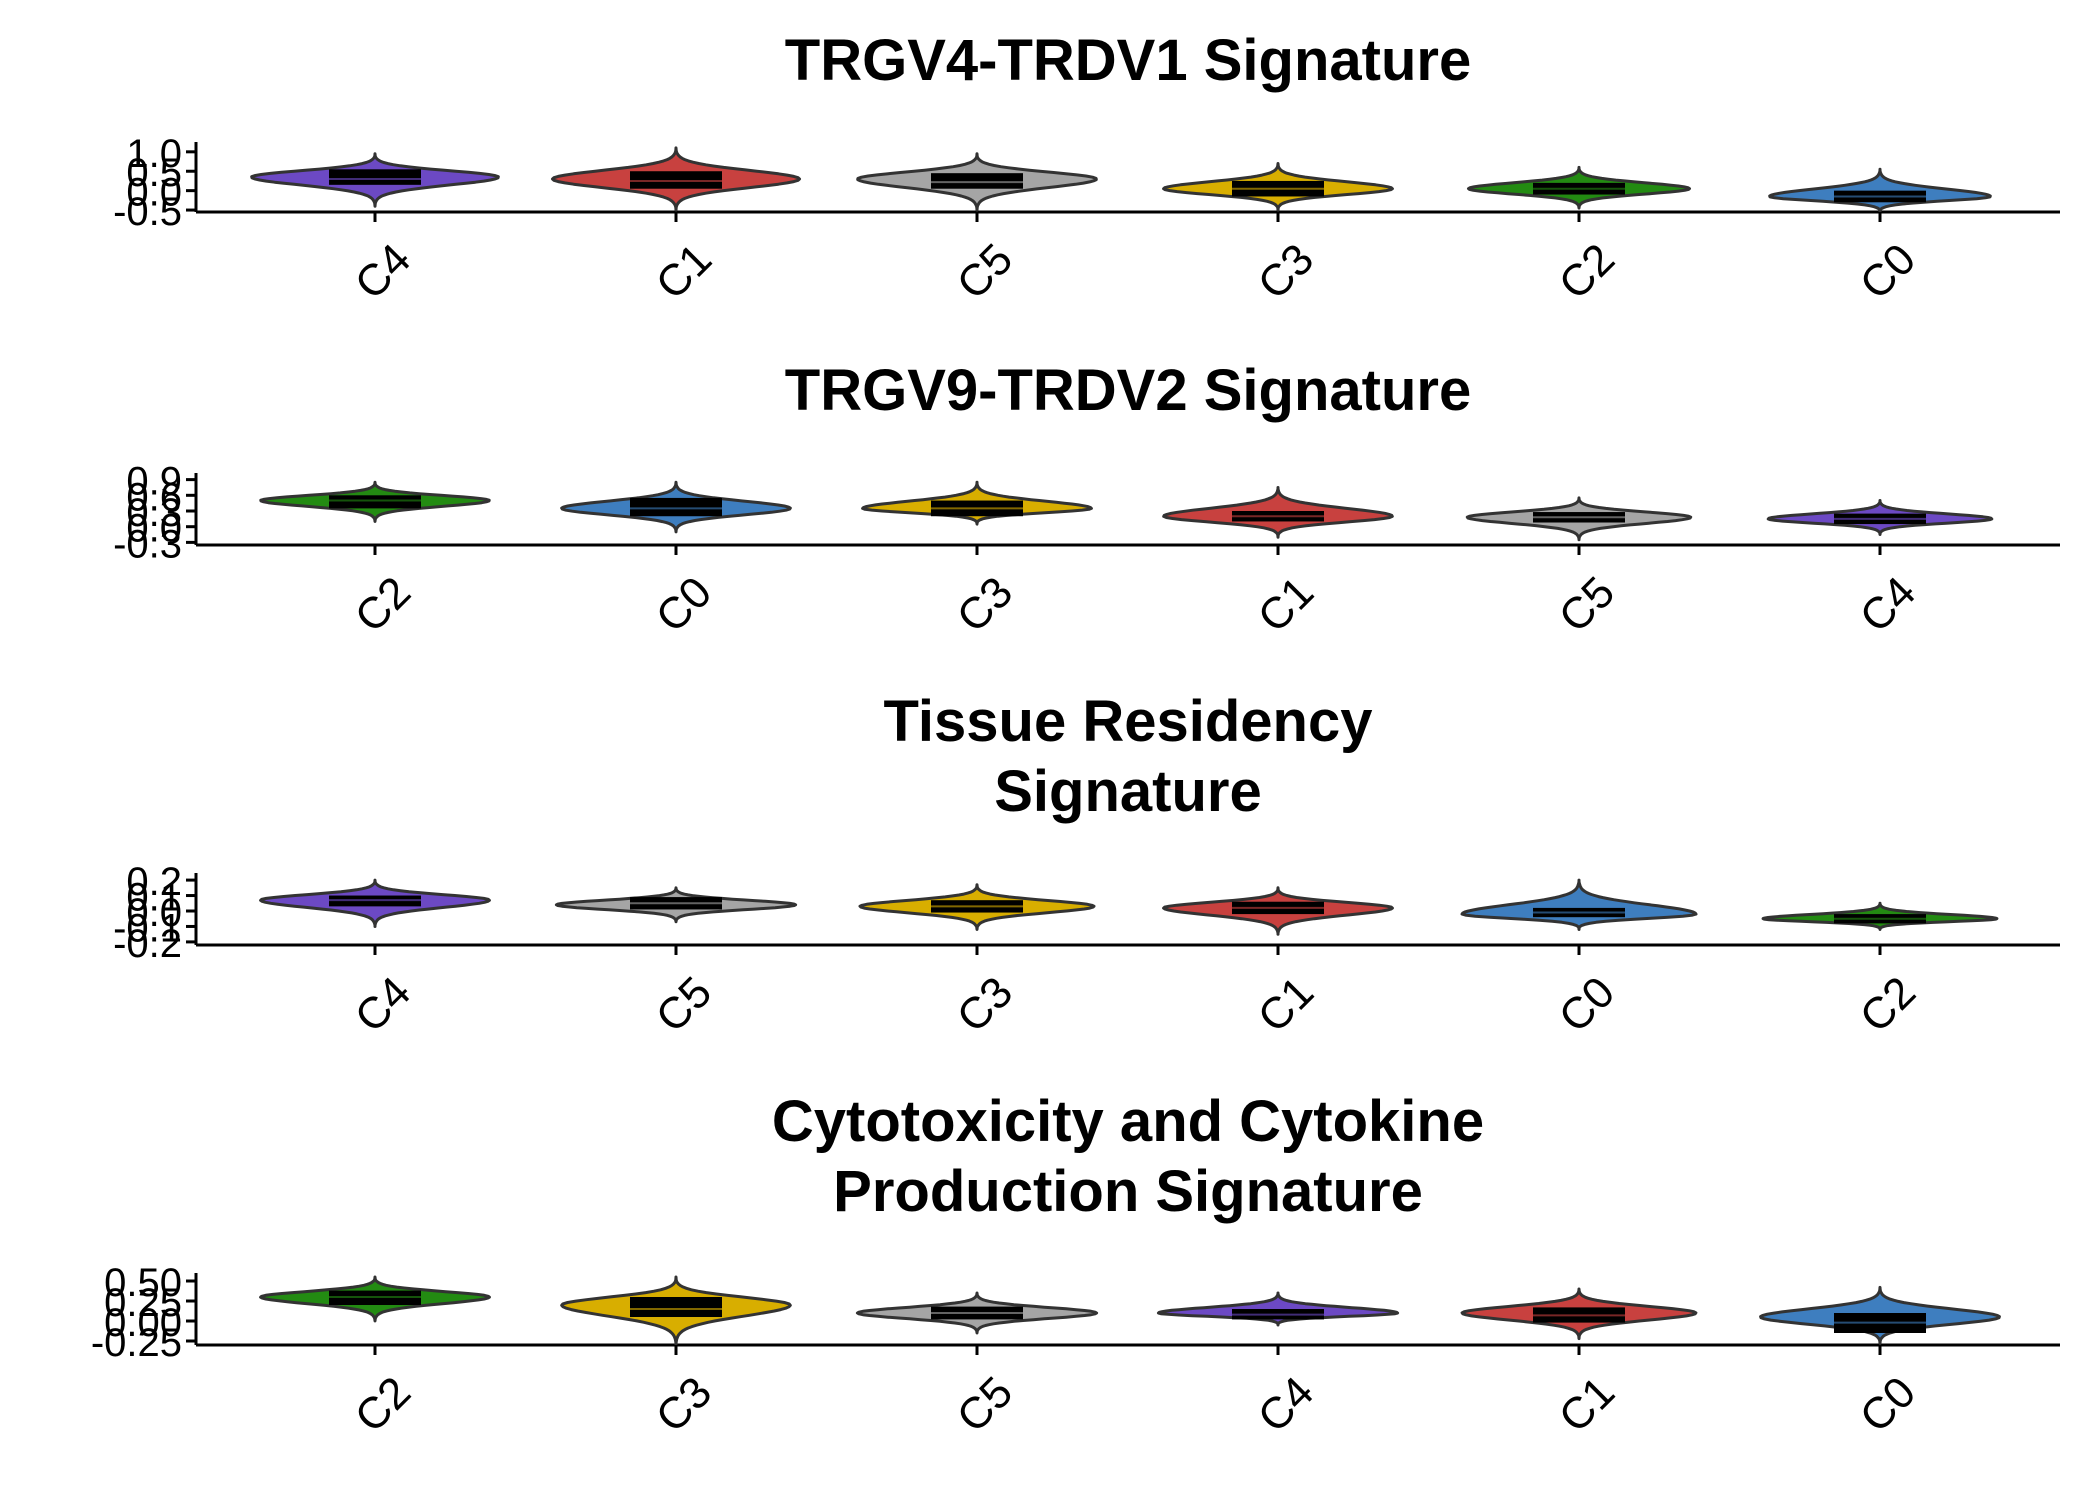 Image resolution: width=2100 pixels, height=1500 pixels. Describe the element at coordinates (1128, 1191) in the screenshot. I see `panel-title: Production Signature` at that location.